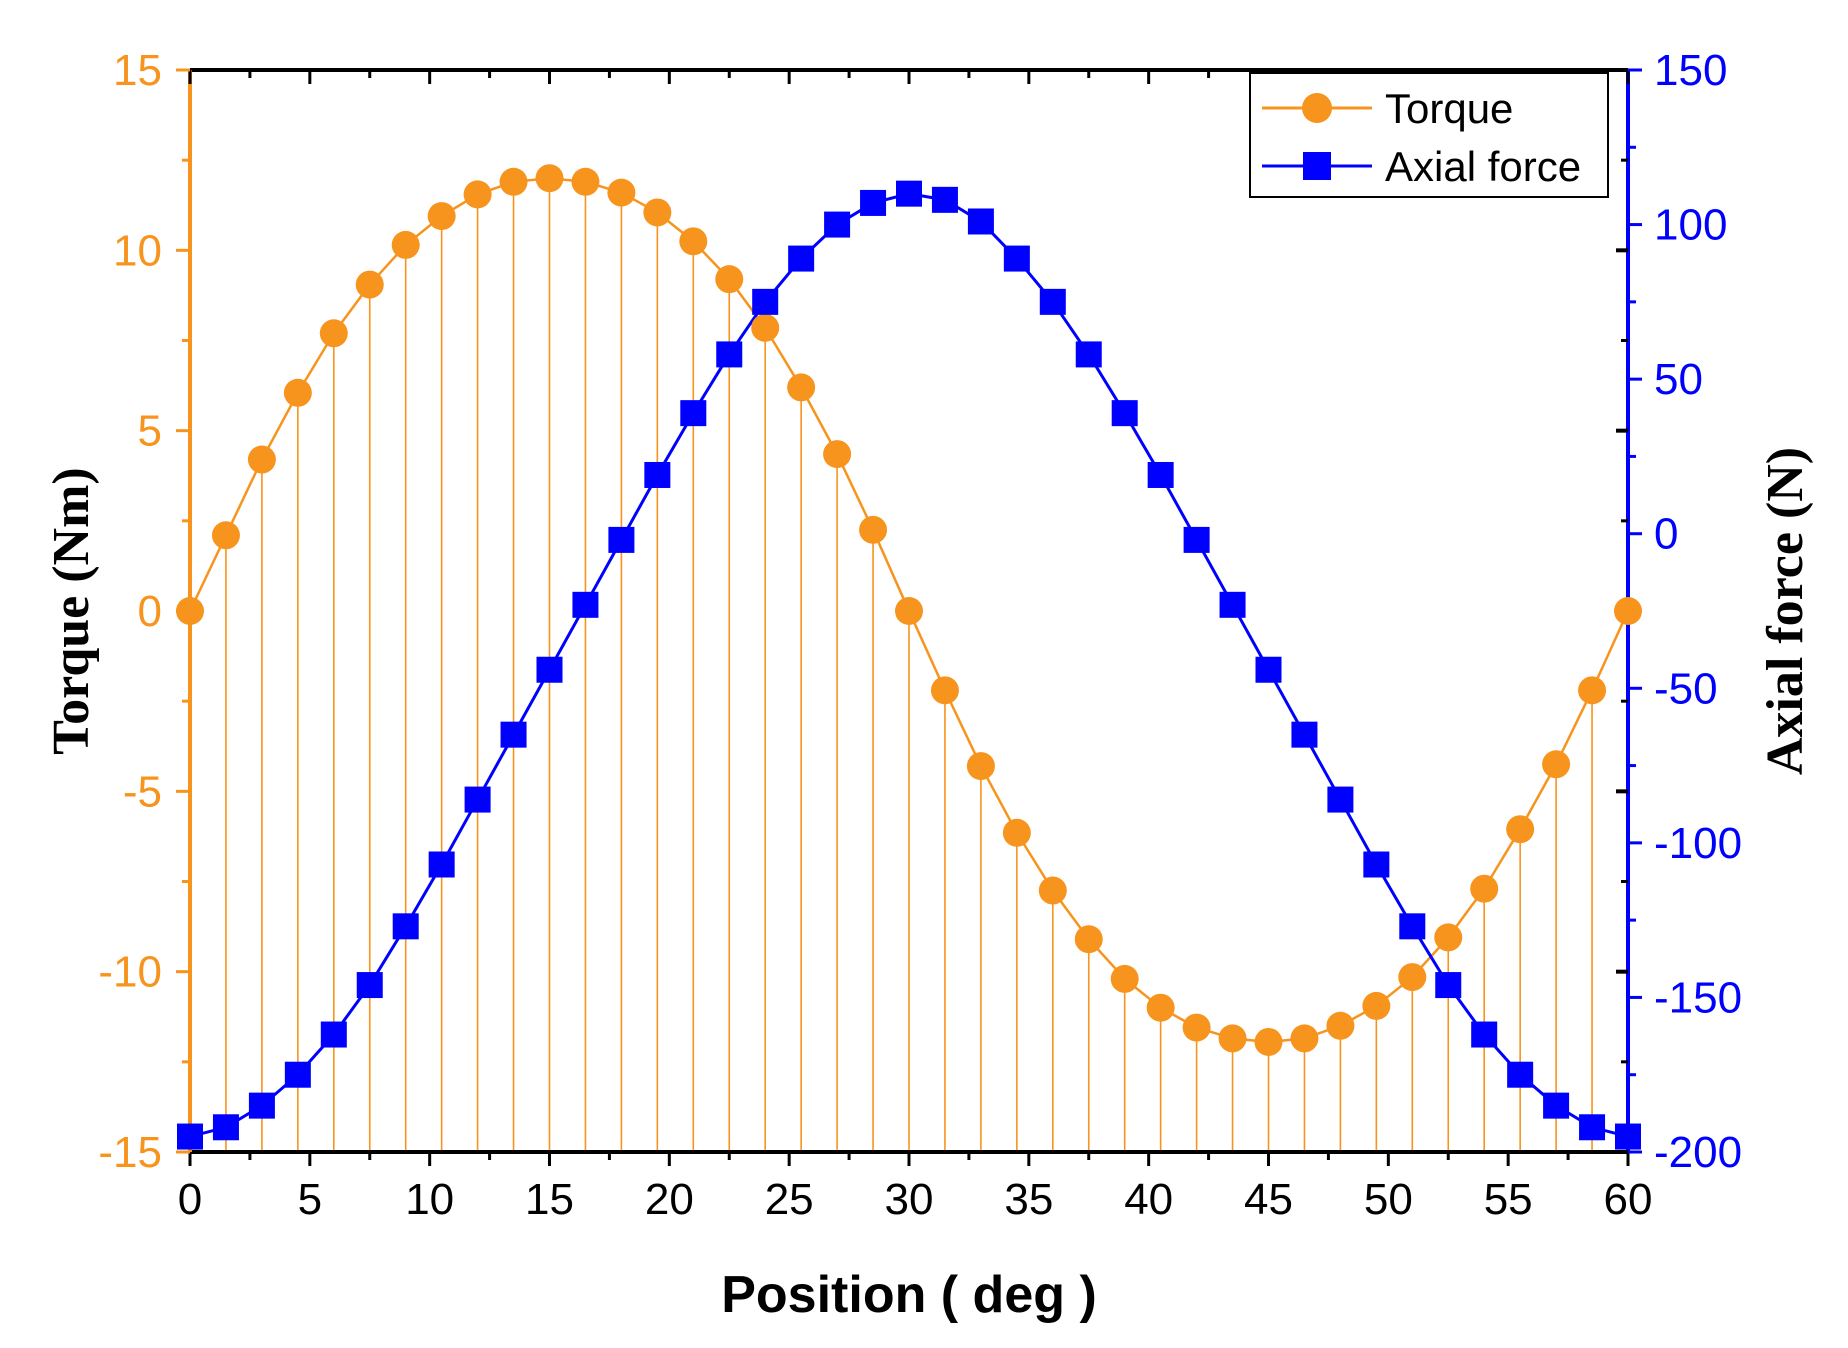 The image size is (1848, 1348). Describe the element at coordinates (669, 1199) in the screenshot. I see `x-tick-label: 20` at that location.